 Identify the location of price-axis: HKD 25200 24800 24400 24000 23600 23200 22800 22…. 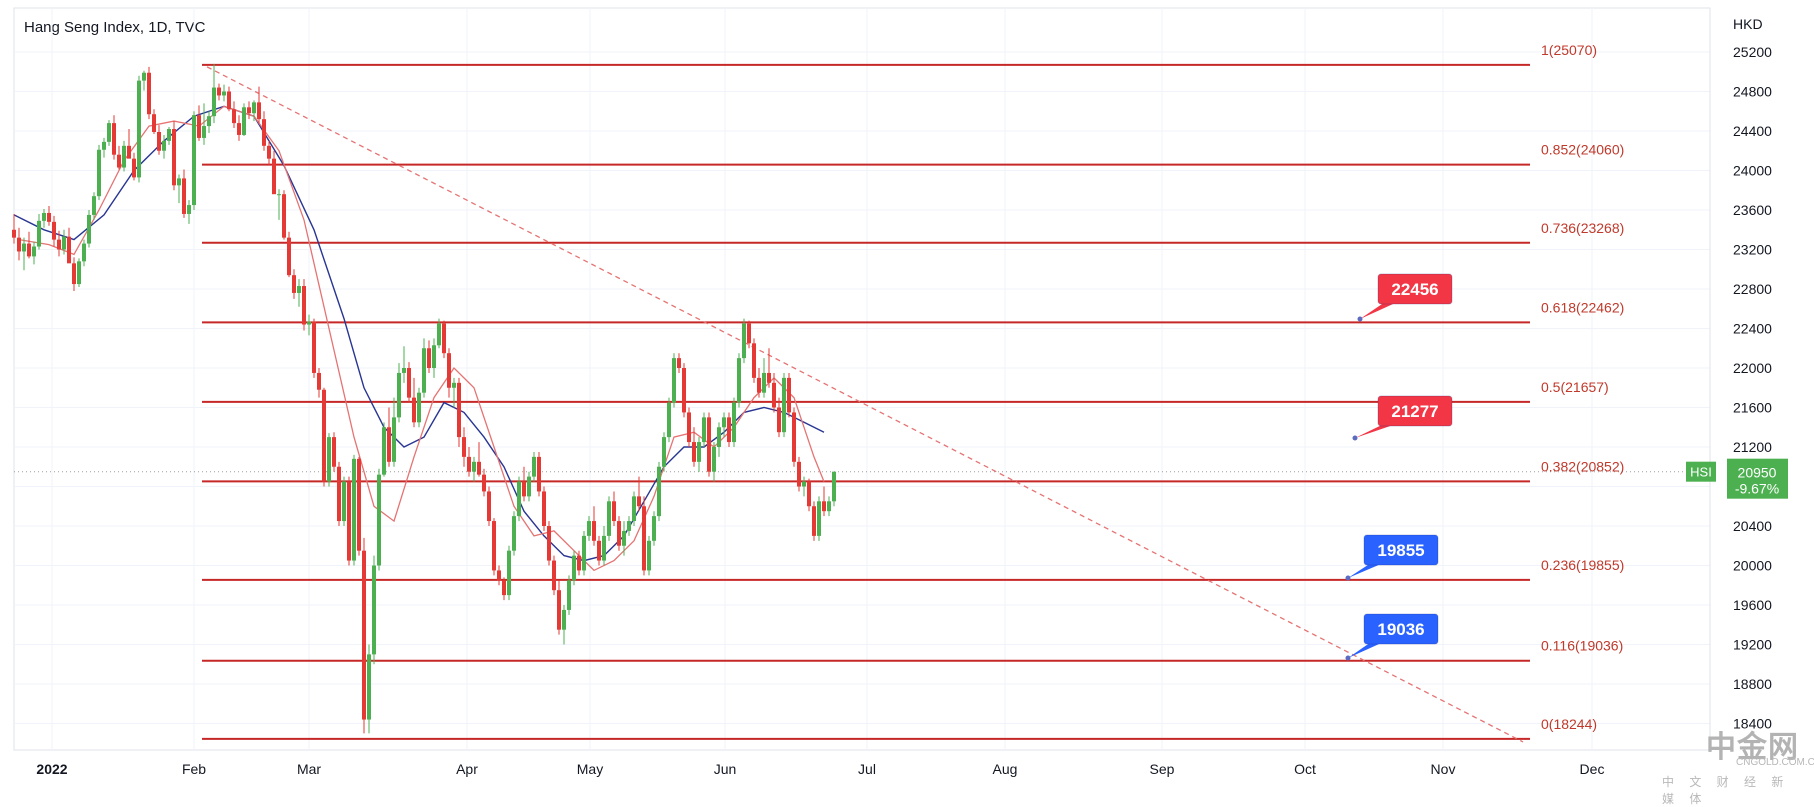
(1740, 379).